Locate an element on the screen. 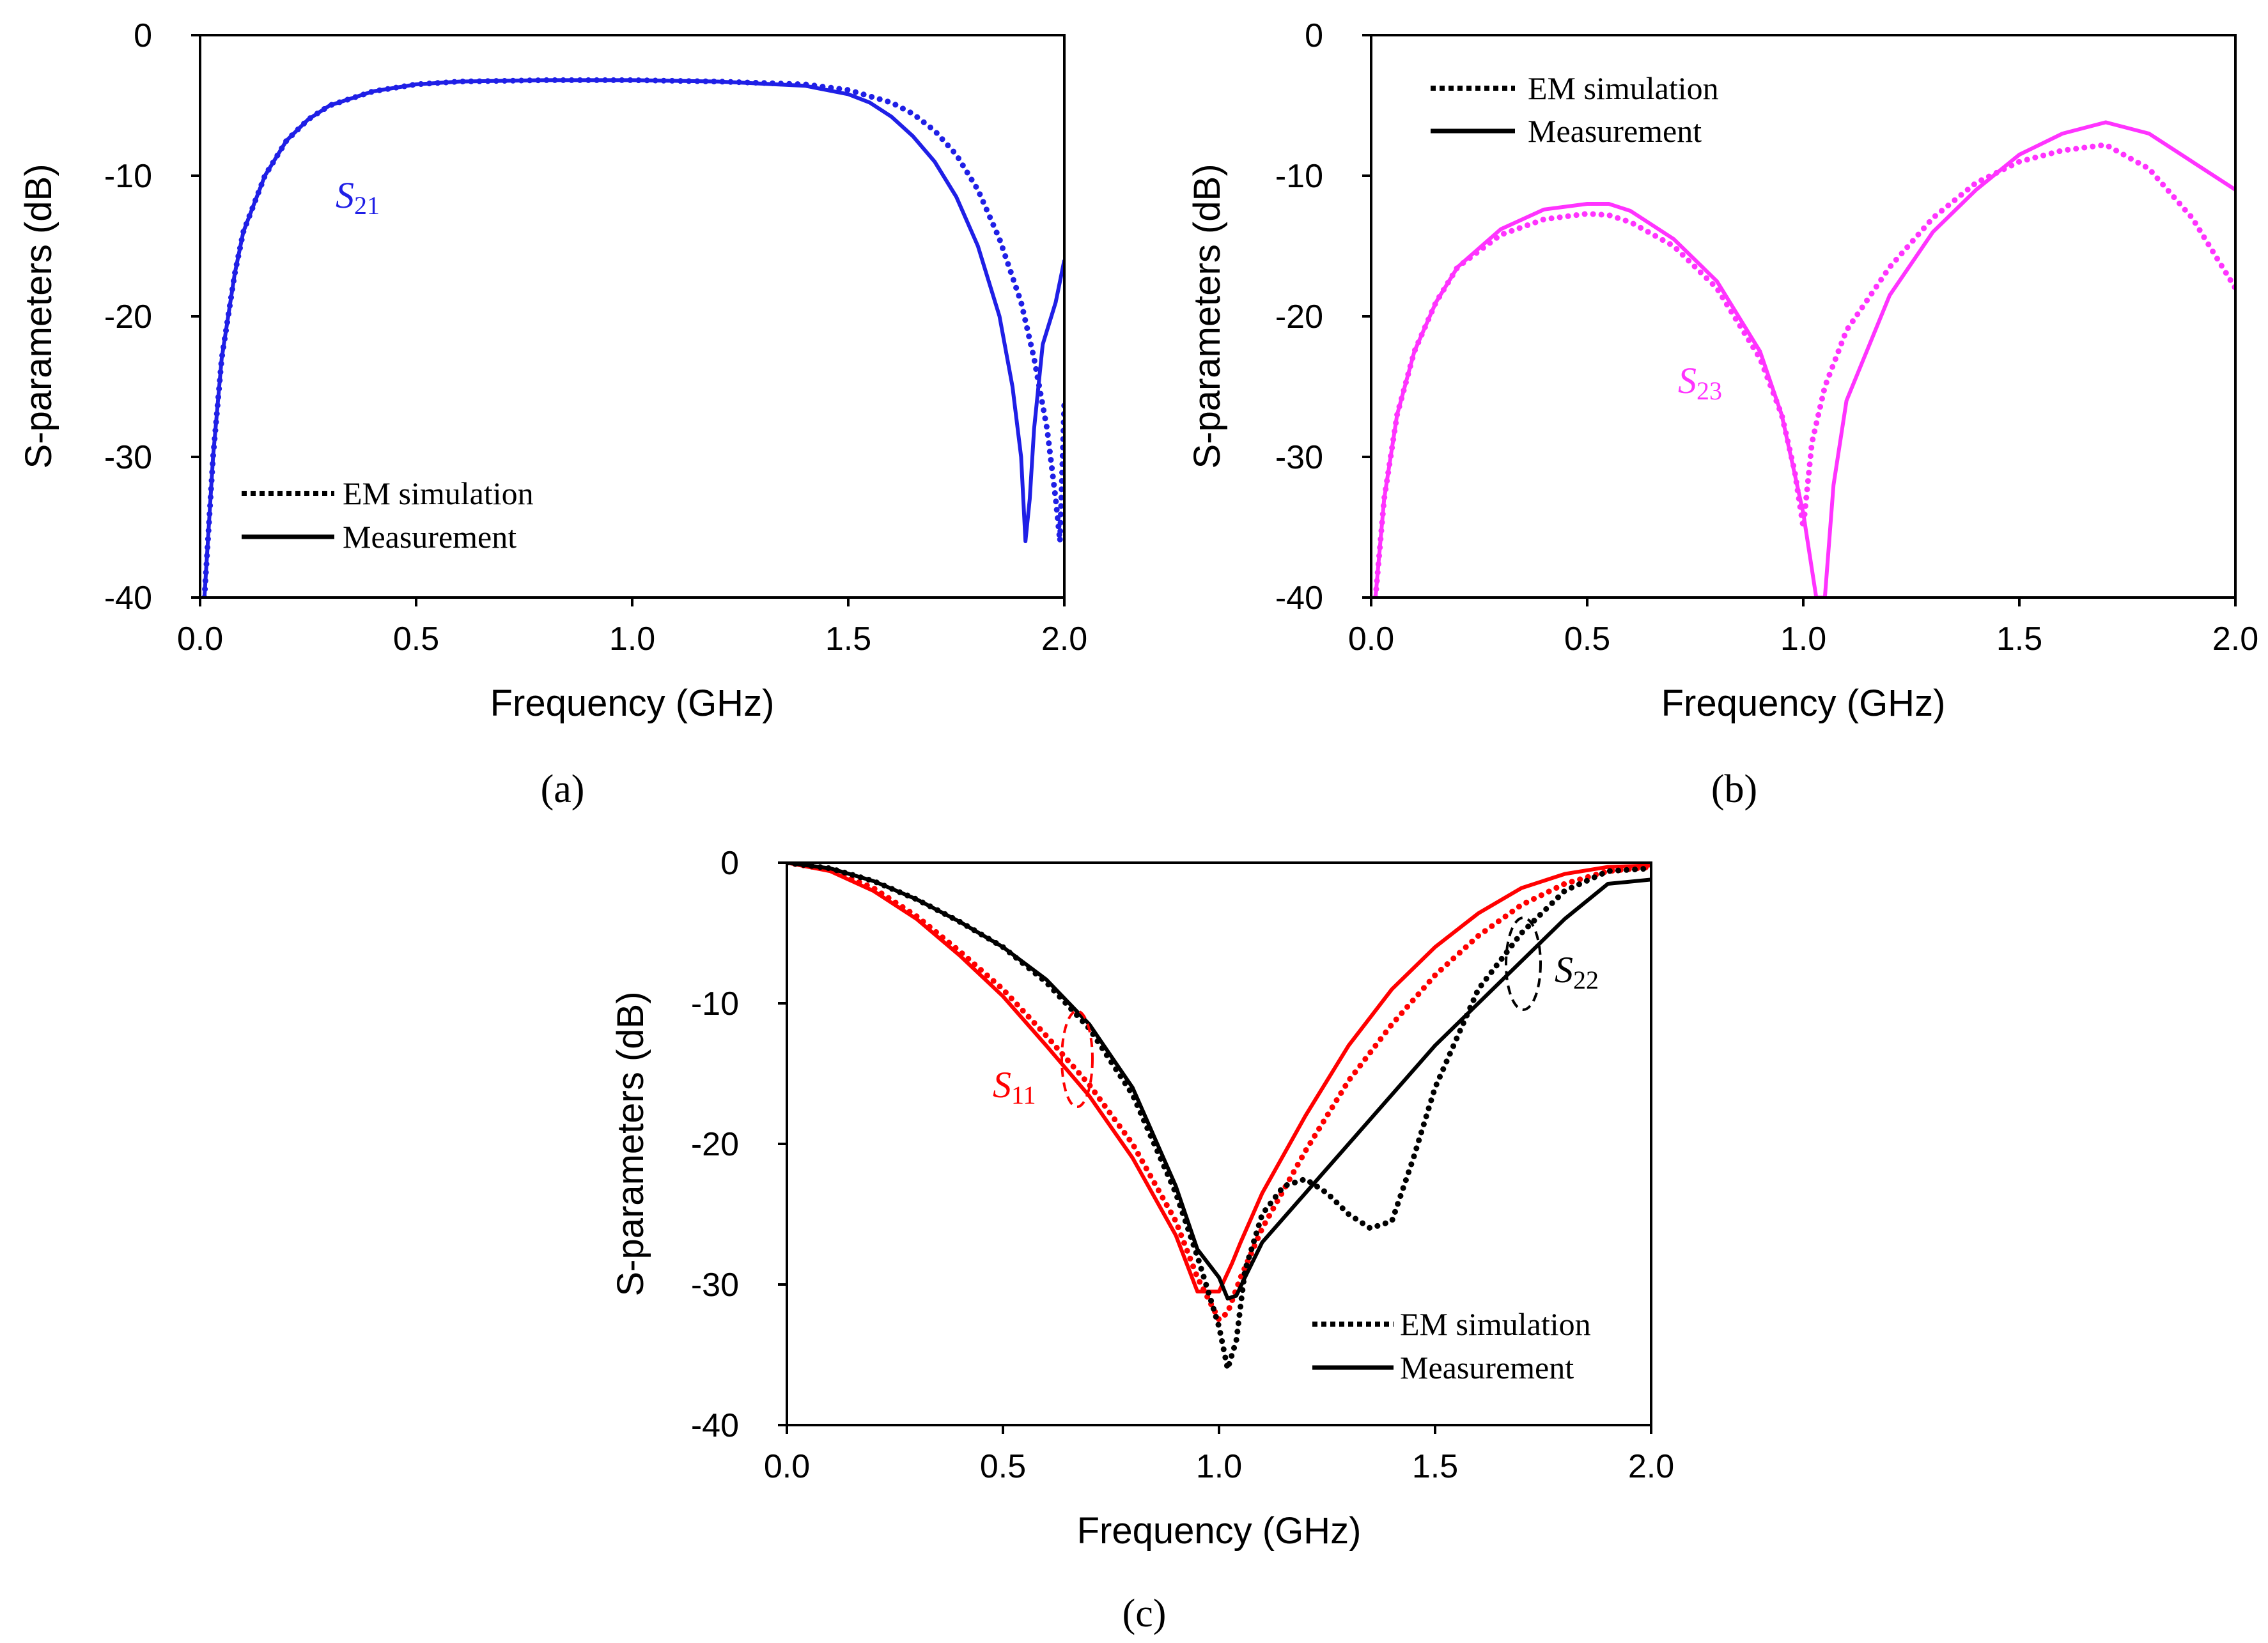  panel-c-series-s22-measurement is located at coordinates (1219, 1081).